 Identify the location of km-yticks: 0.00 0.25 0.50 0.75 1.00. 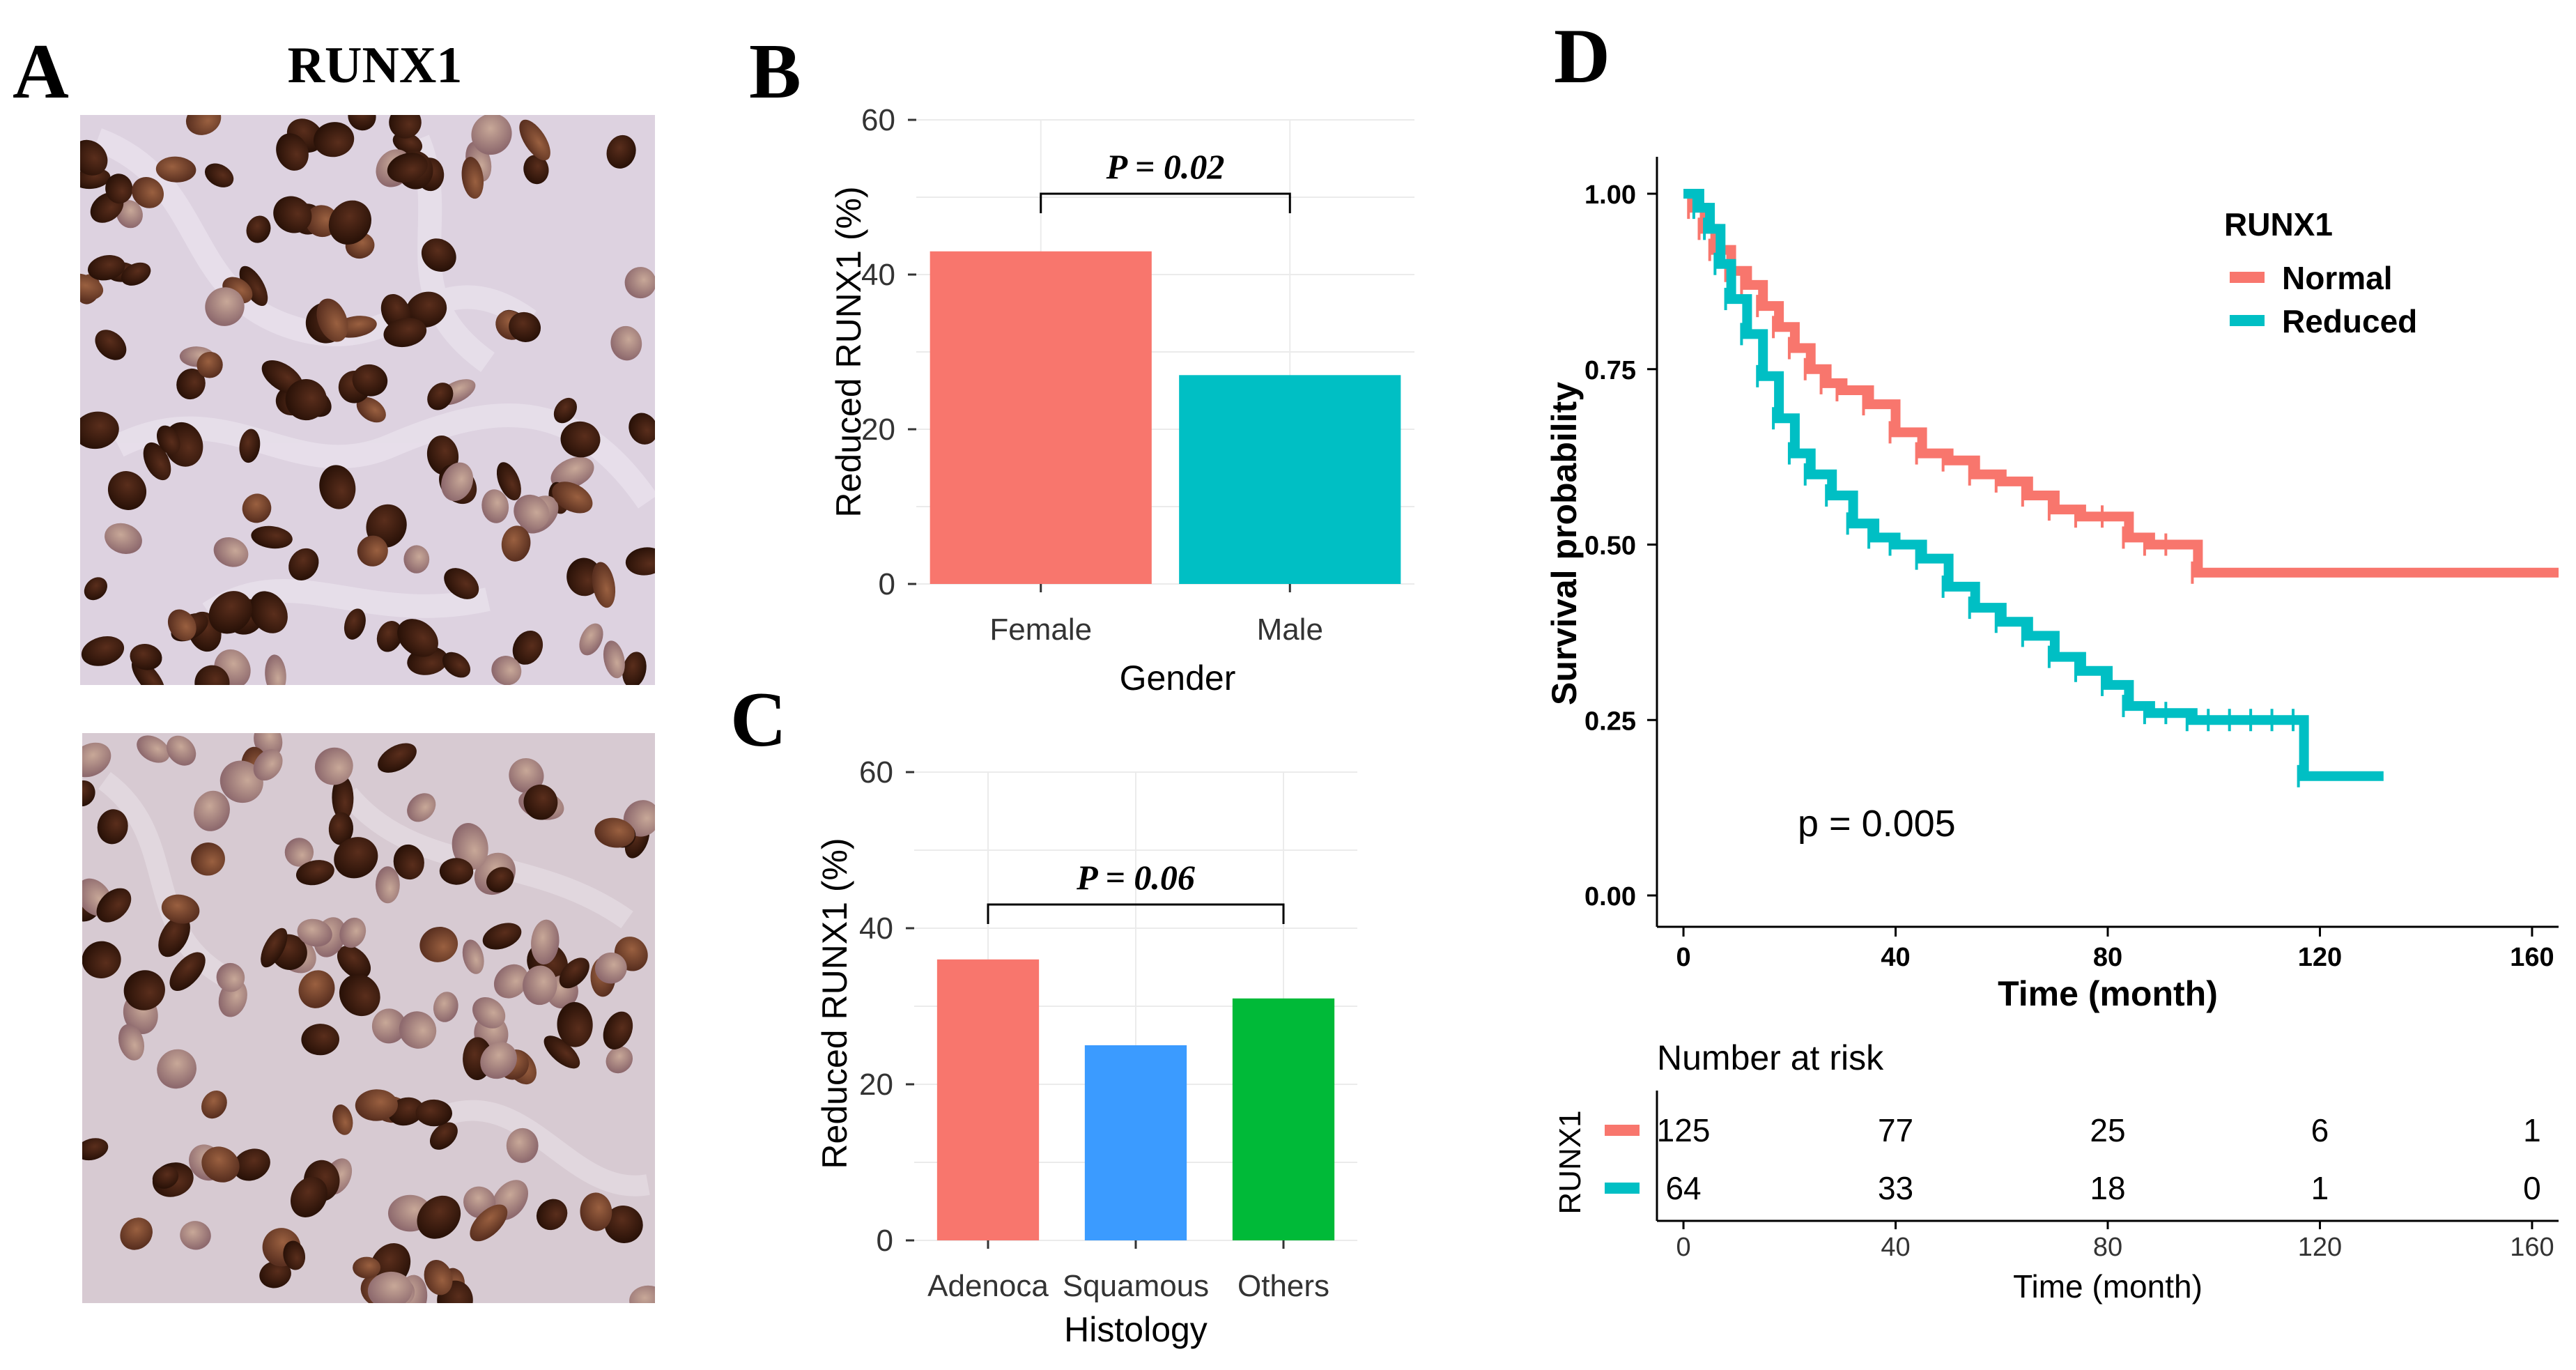
(1620, 545).